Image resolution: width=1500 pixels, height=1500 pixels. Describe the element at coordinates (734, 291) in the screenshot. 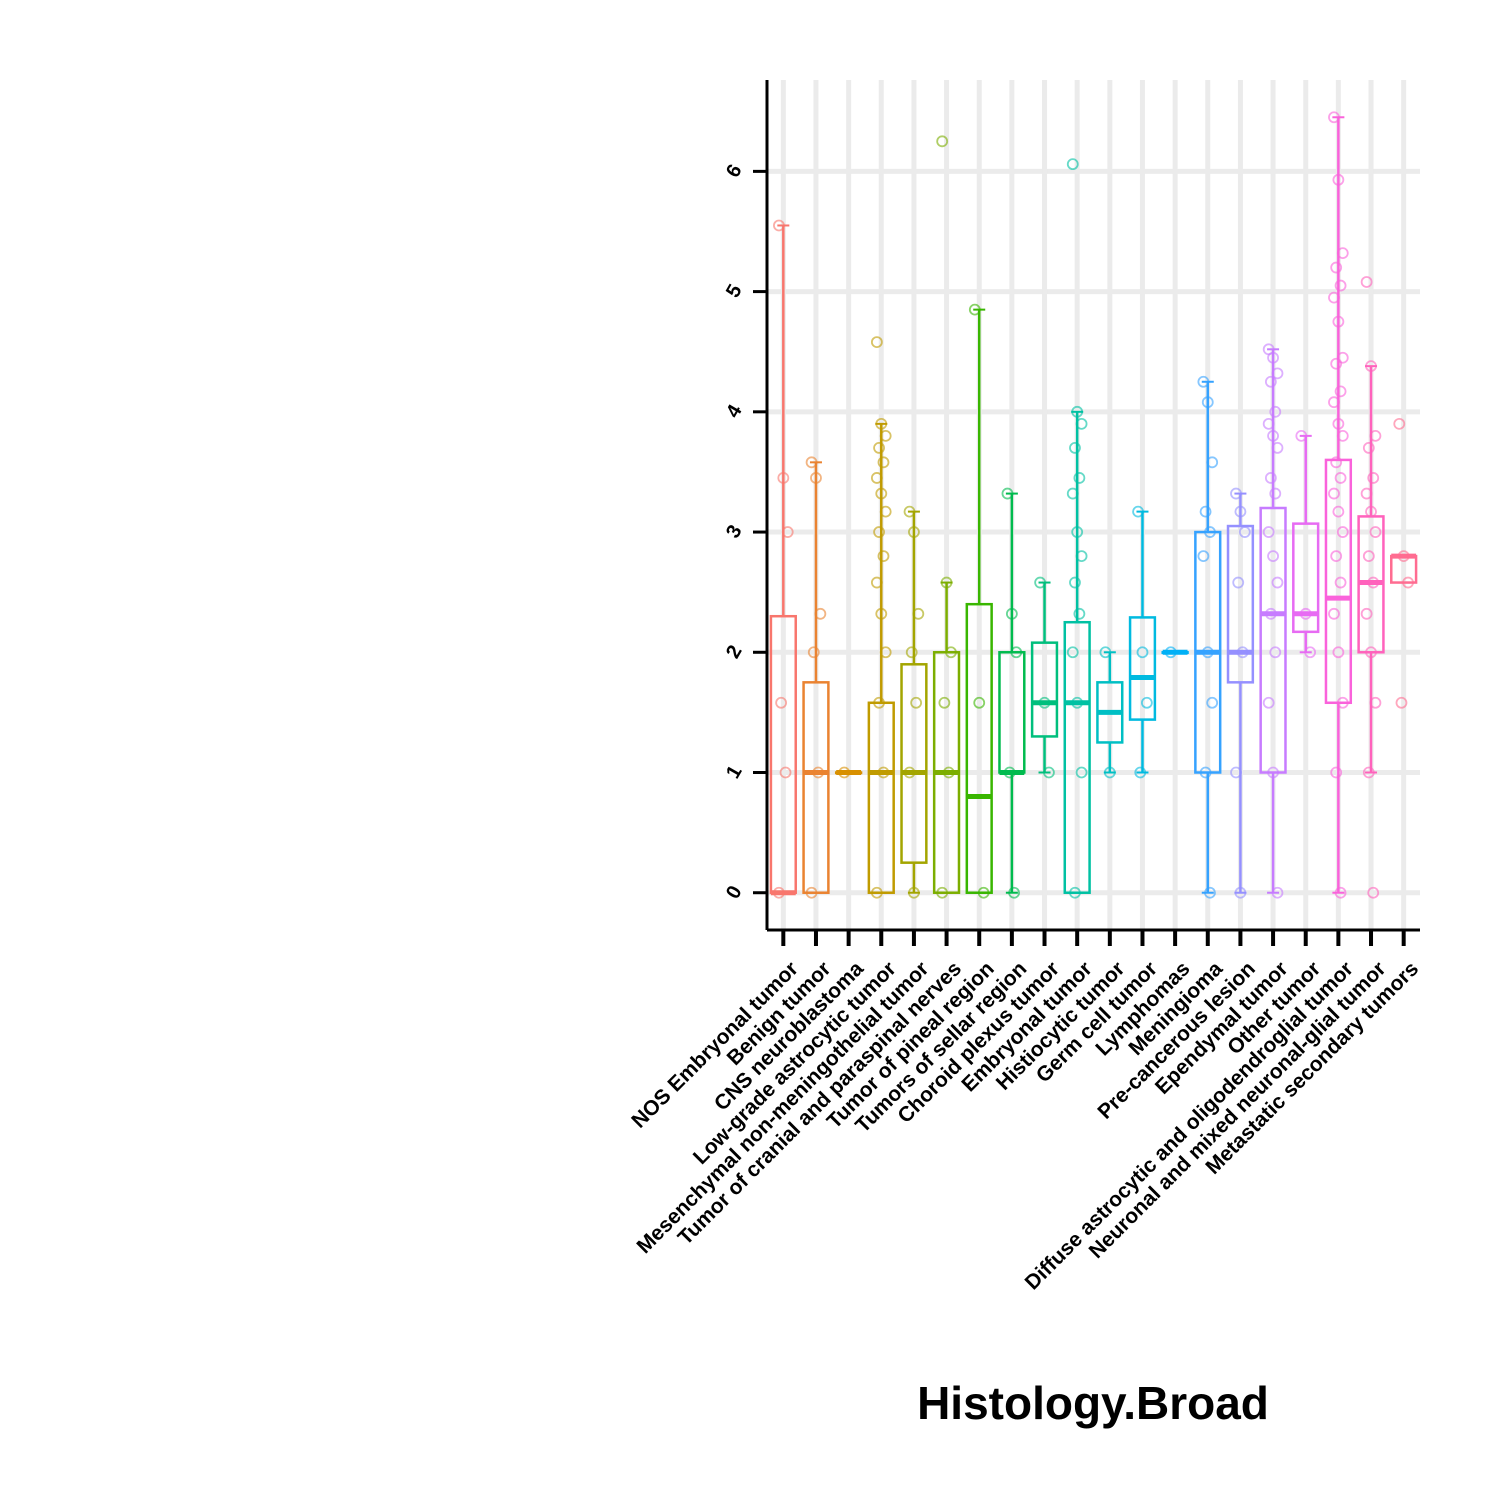

I see `y-tick-label: 5` at that location.